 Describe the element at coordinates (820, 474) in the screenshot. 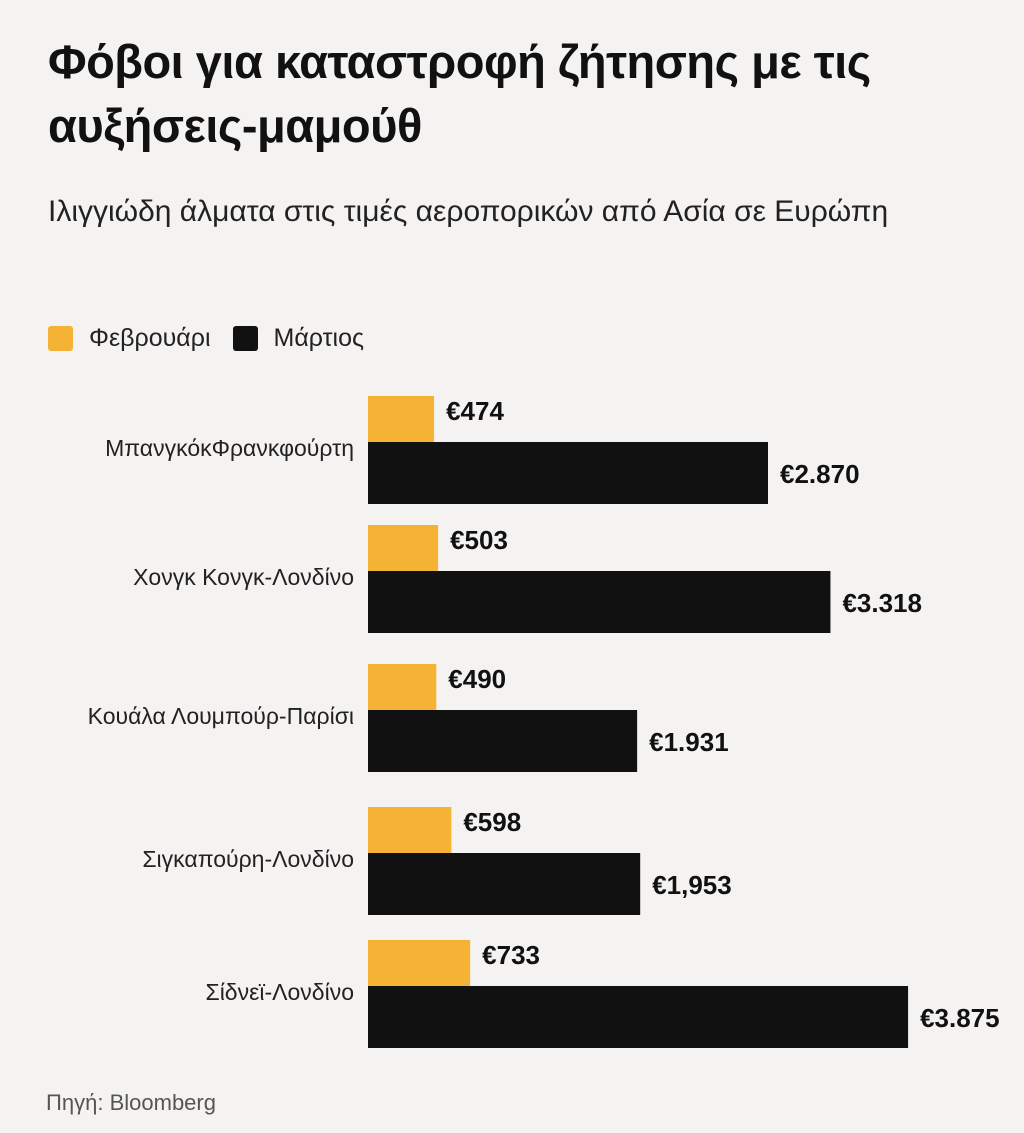

I see `data-label-march: €2.870` at that location.